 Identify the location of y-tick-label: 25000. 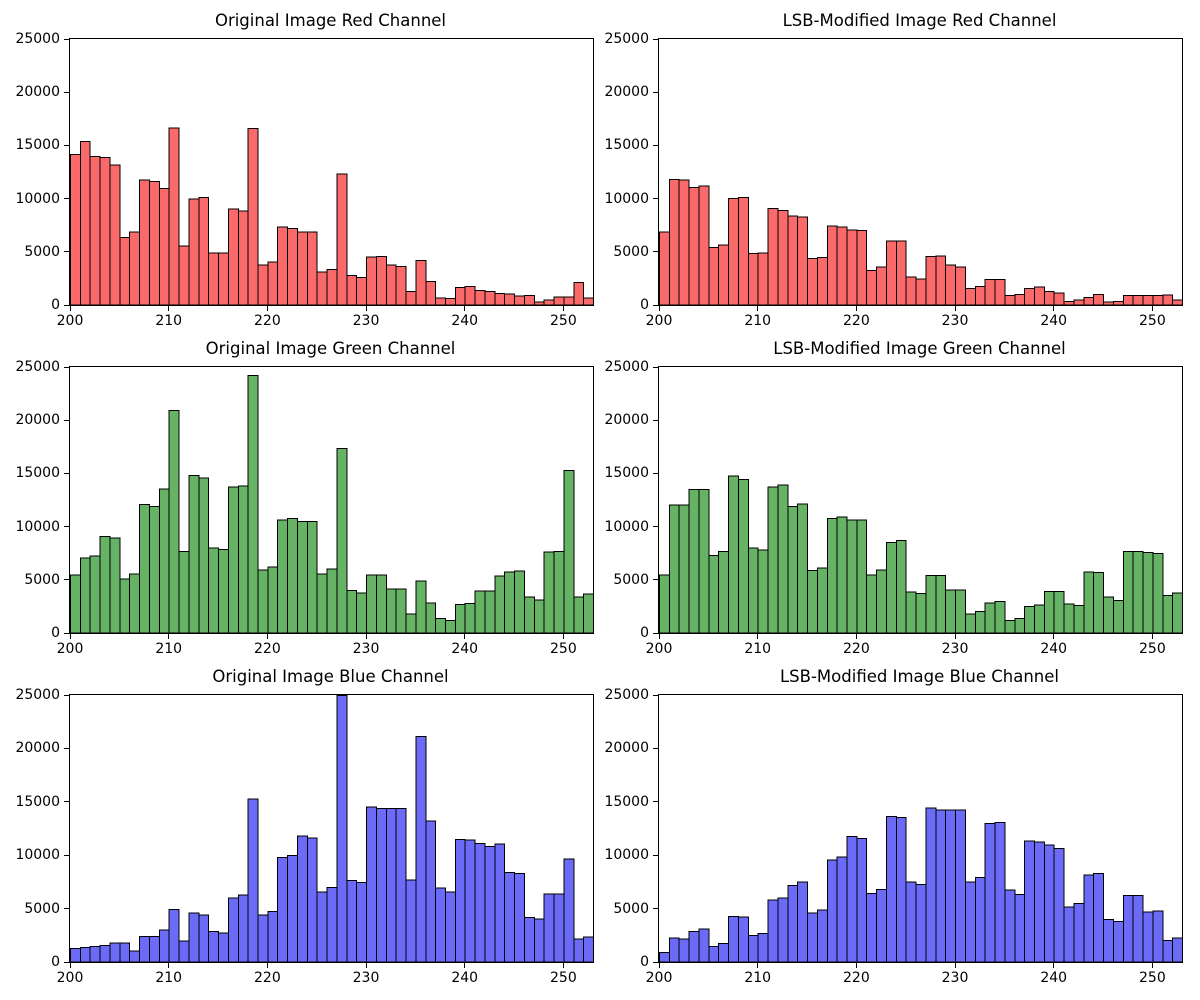
(626, 695).